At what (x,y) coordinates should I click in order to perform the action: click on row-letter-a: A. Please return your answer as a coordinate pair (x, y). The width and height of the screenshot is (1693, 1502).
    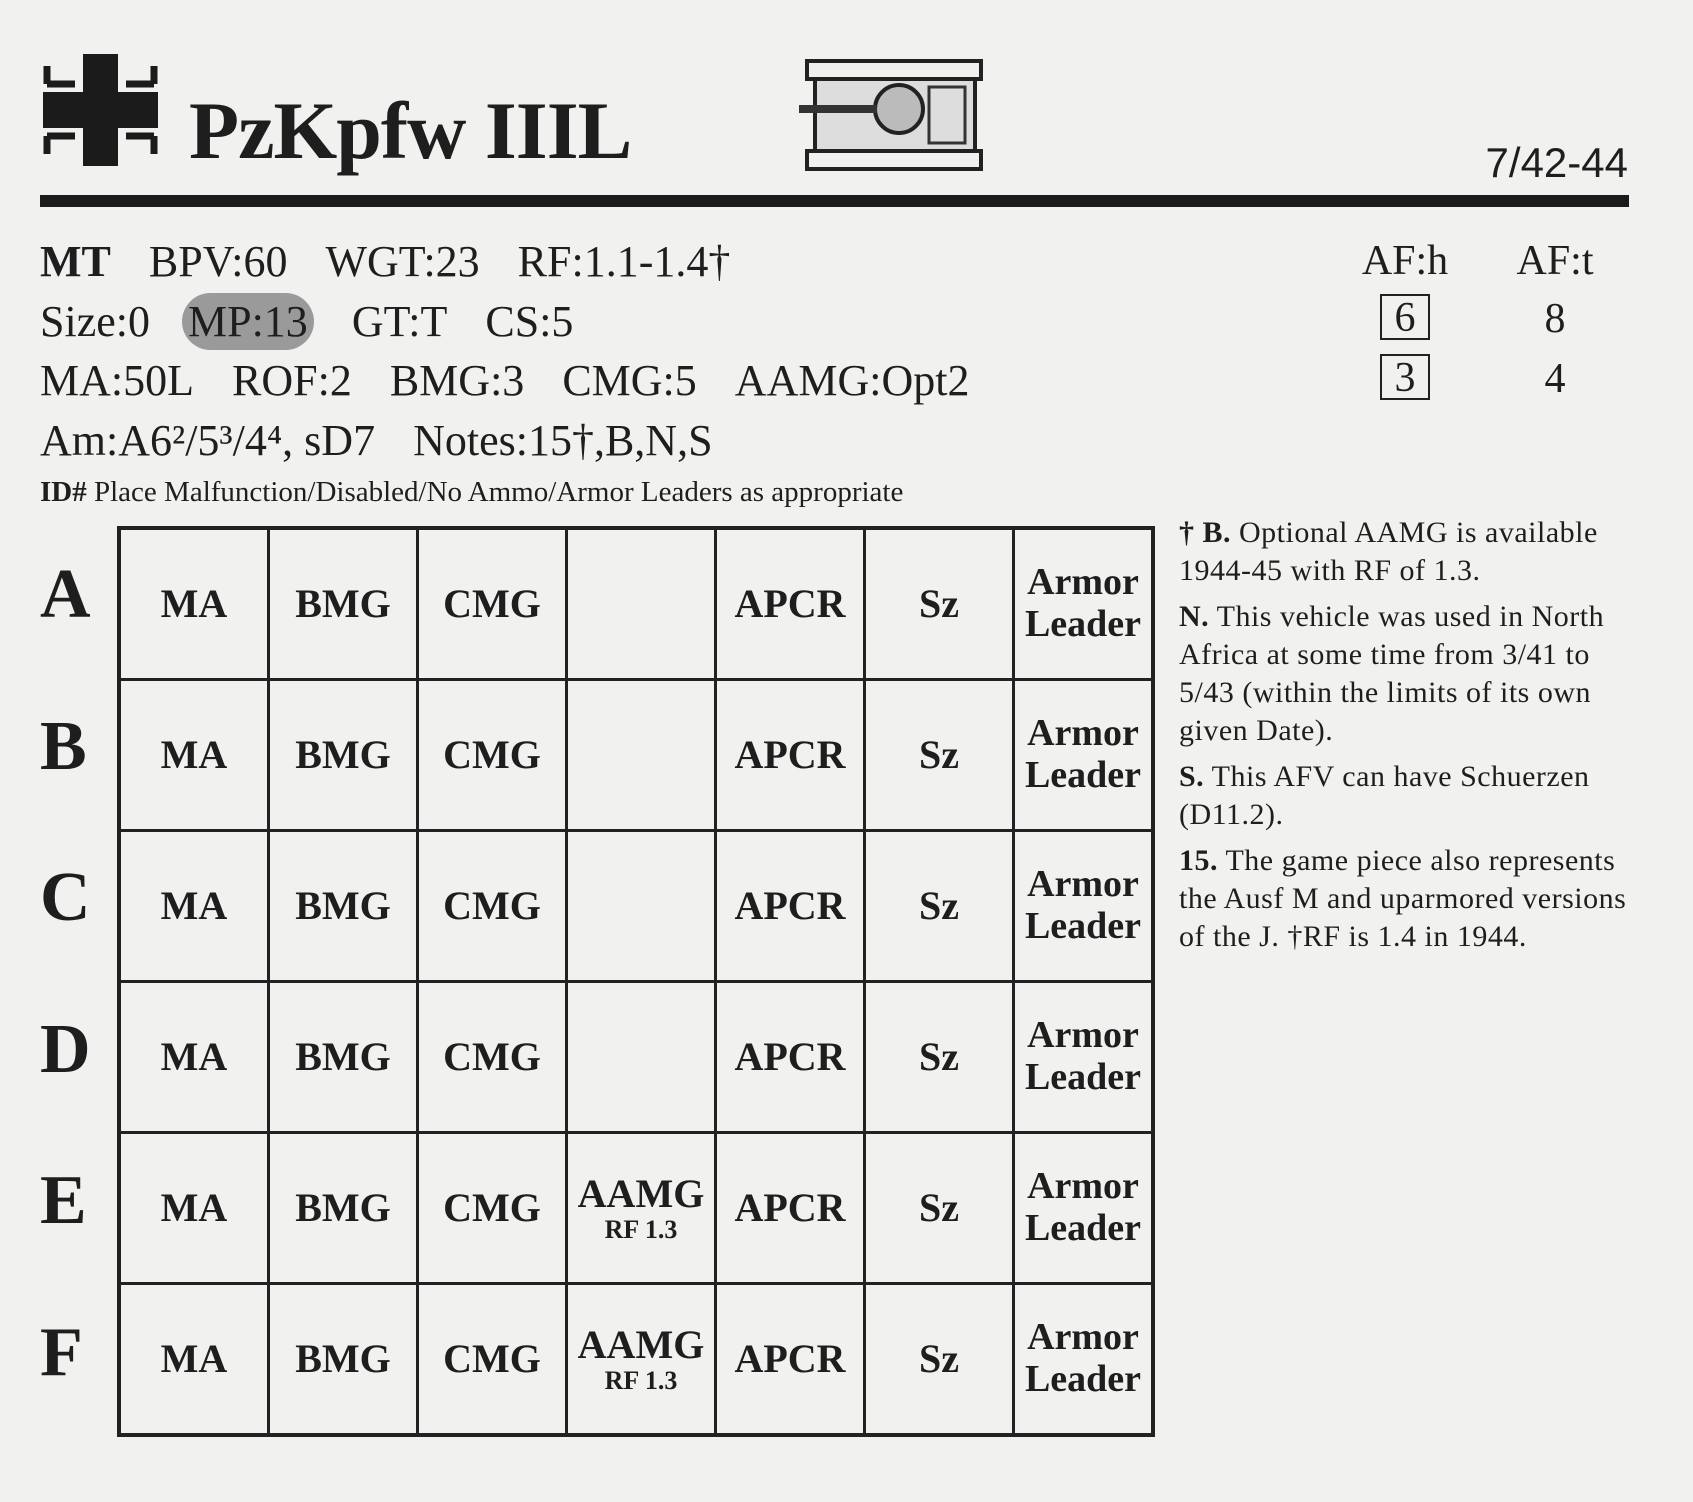
    Looking at the image, I should click on (65, 594).